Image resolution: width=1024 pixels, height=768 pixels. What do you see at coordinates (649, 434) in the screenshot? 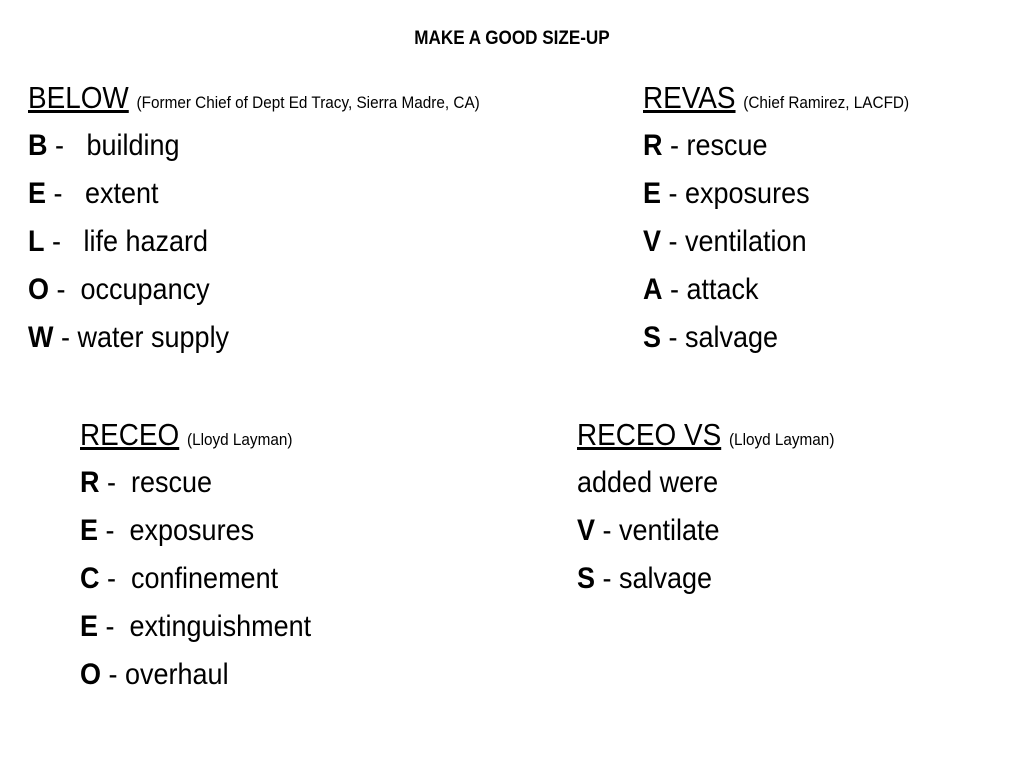
I see `receovs-name: RECEO VS` at bounding box center [649, 434].